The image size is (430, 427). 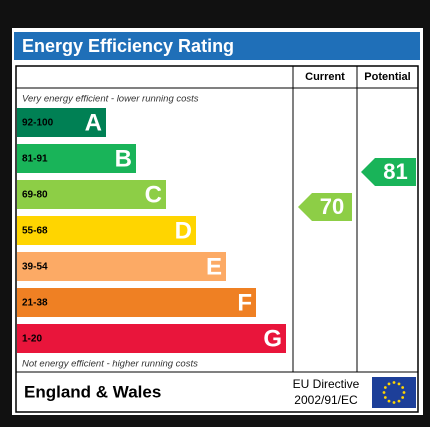 I want to click on potential-arrow, so click(x=388, y=172).